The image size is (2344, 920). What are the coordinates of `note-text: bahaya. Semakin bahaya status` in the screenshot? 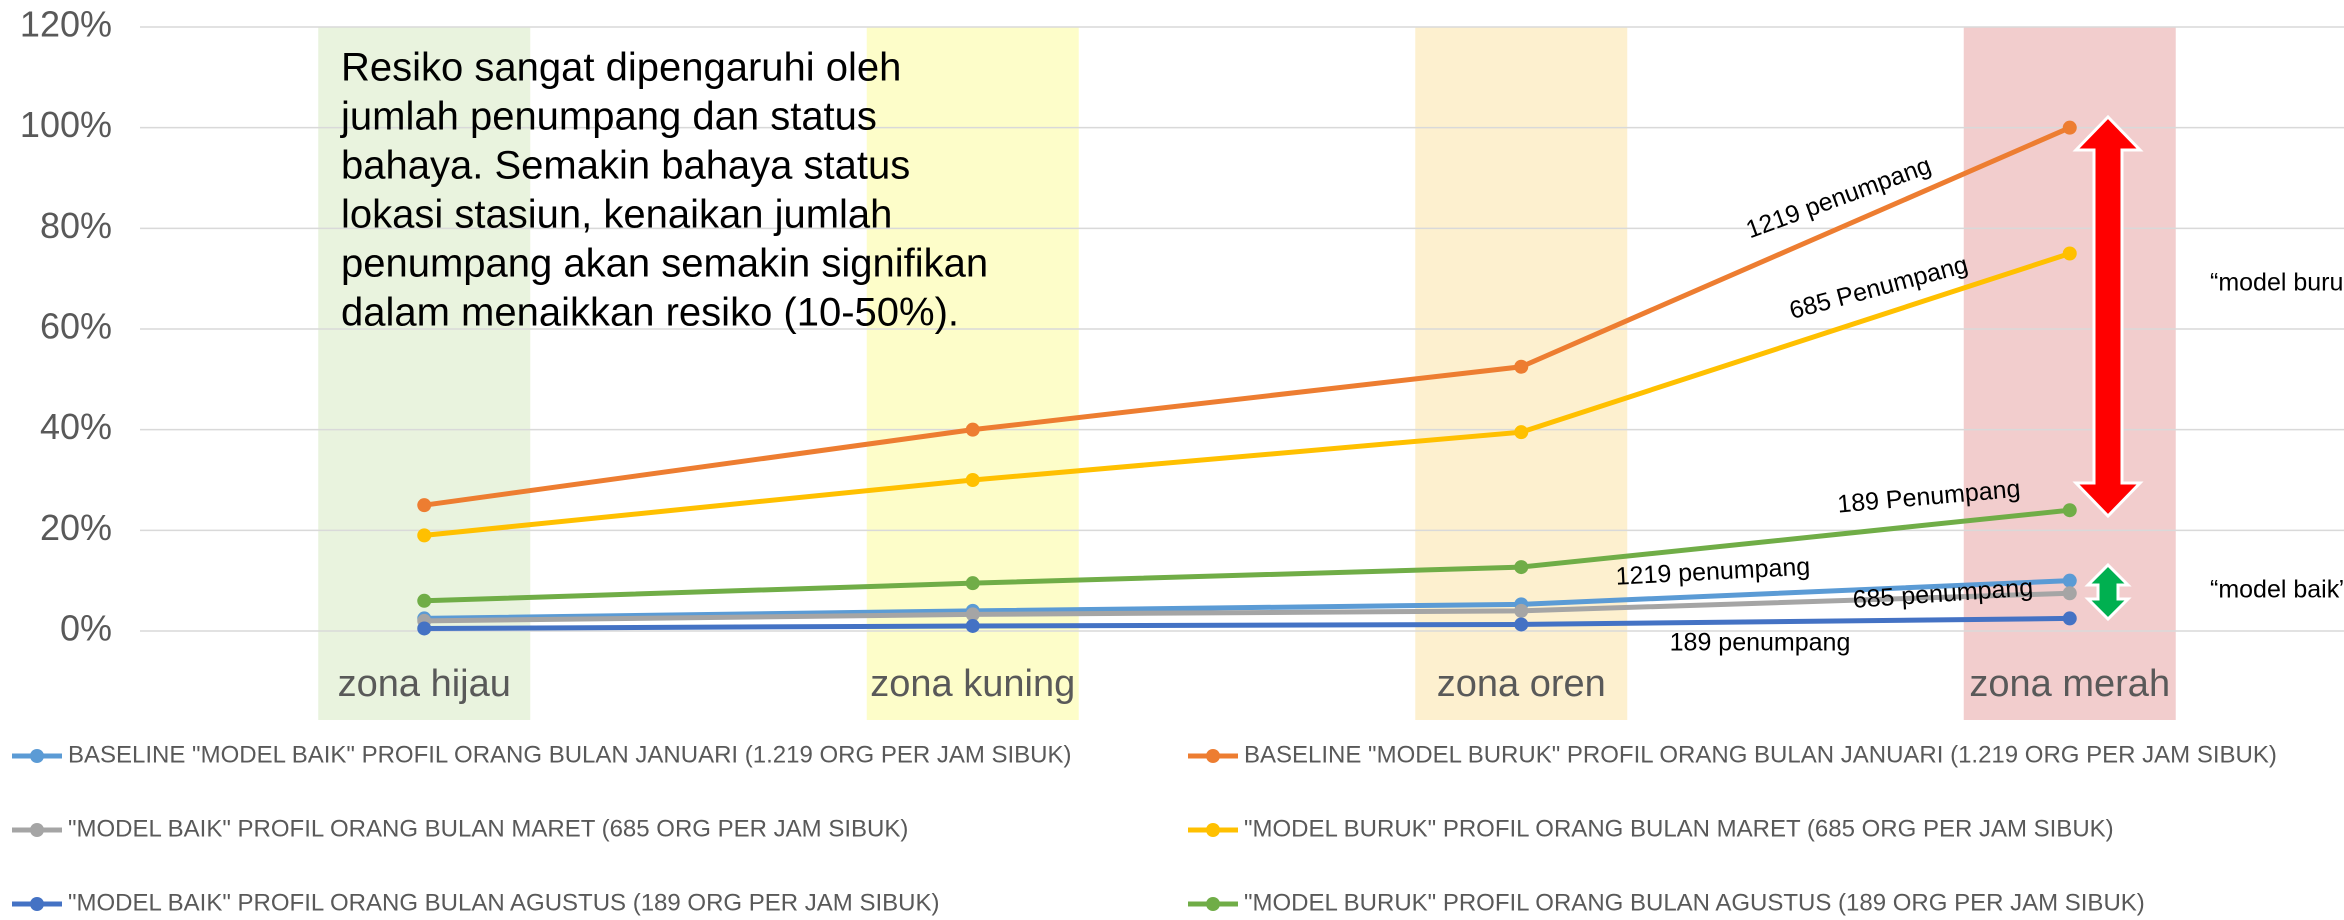 It's located at (625, 166).